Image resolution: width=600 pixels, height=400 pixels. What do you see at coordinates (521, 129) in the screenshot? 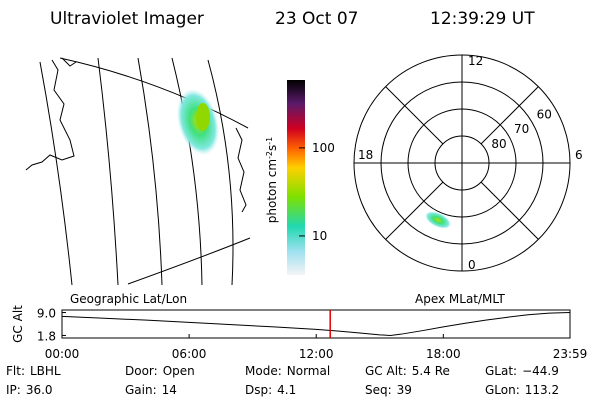
I see `lat-label: 70` at bounding box center [521, 129].